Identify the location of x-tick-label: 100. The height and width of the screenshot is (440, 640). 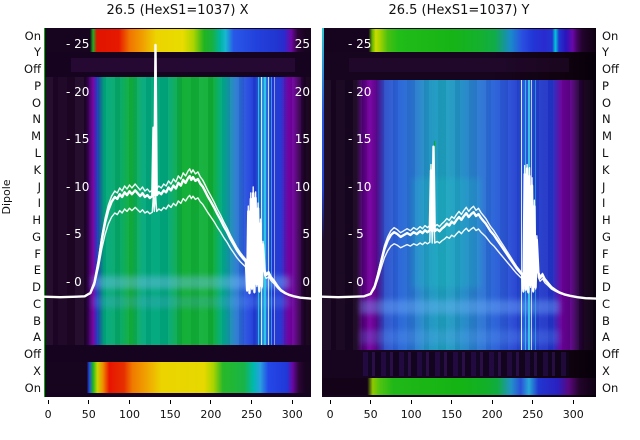
(411, 414).